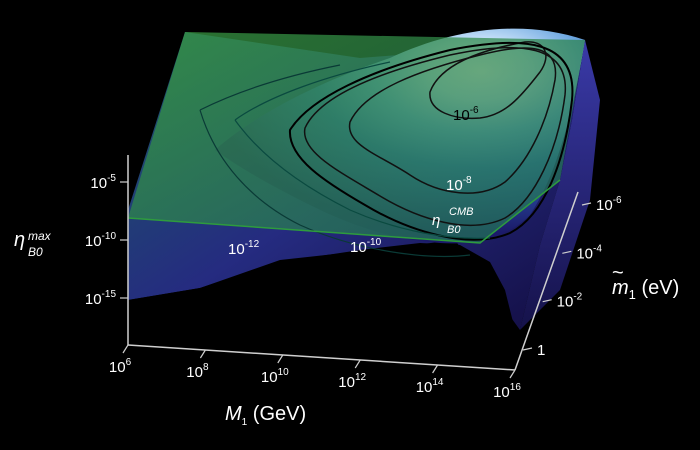 The height and width of the screenshot is (450, 700). I want to click on cmb-plane-edge, so click(344, 211).